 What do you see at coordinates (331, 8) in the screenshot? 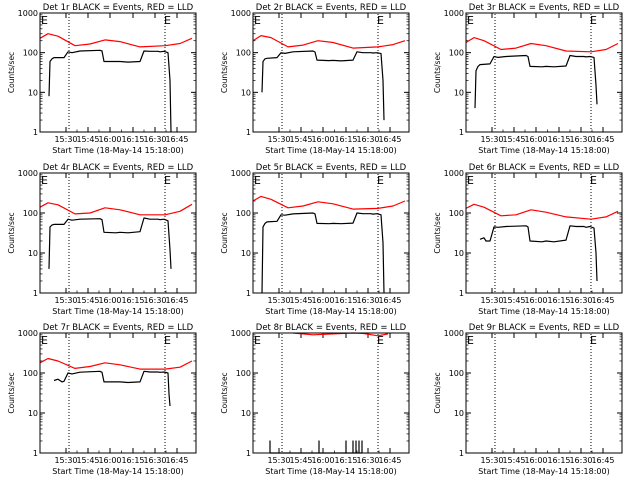
I see `chart-title: Det 2r BLACK = Events, RED = LLD` at bounding box center [331, 8].